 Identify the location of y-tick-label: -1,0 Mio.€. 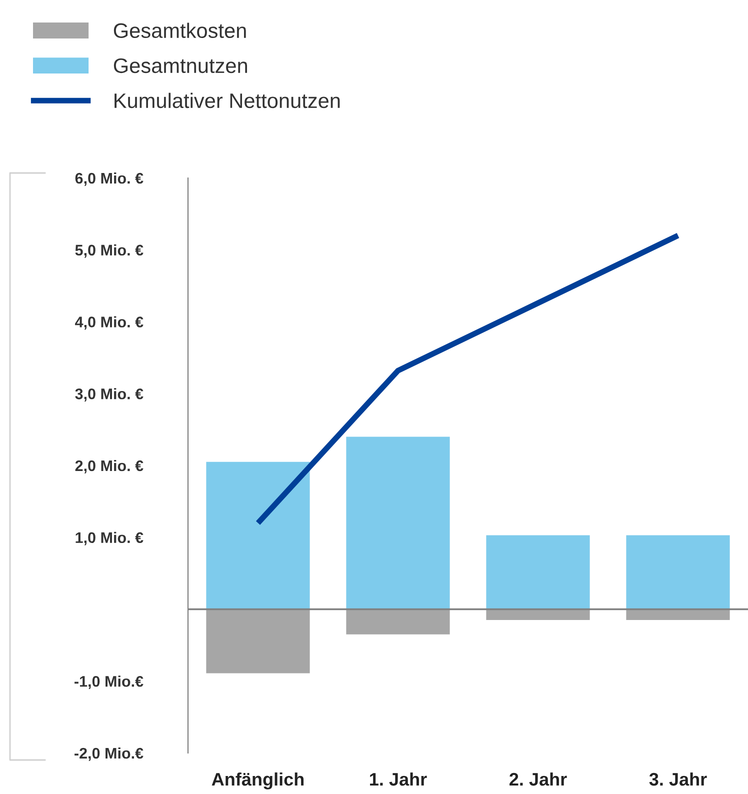
(109, 683).